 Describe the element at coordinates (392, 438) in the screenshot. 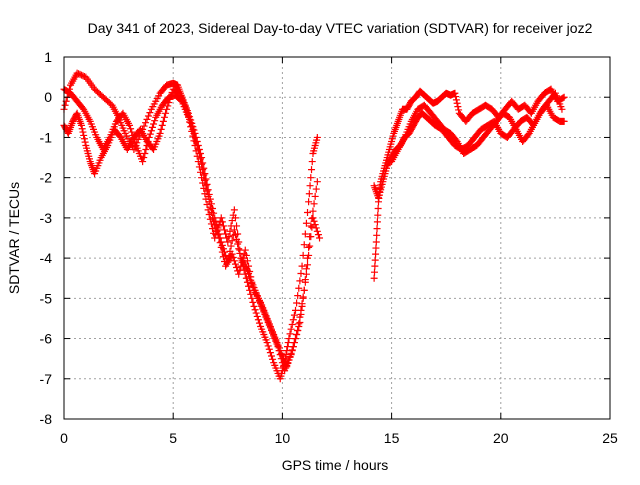

I see `x-tick-label: 15` at that location.